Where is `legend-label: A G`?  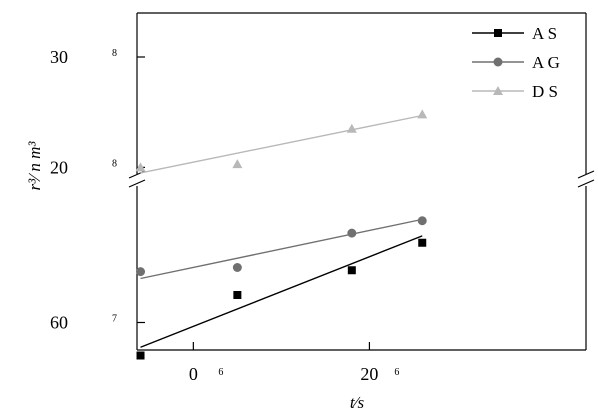 legend-label: A G is located at coordinates (546, 62).